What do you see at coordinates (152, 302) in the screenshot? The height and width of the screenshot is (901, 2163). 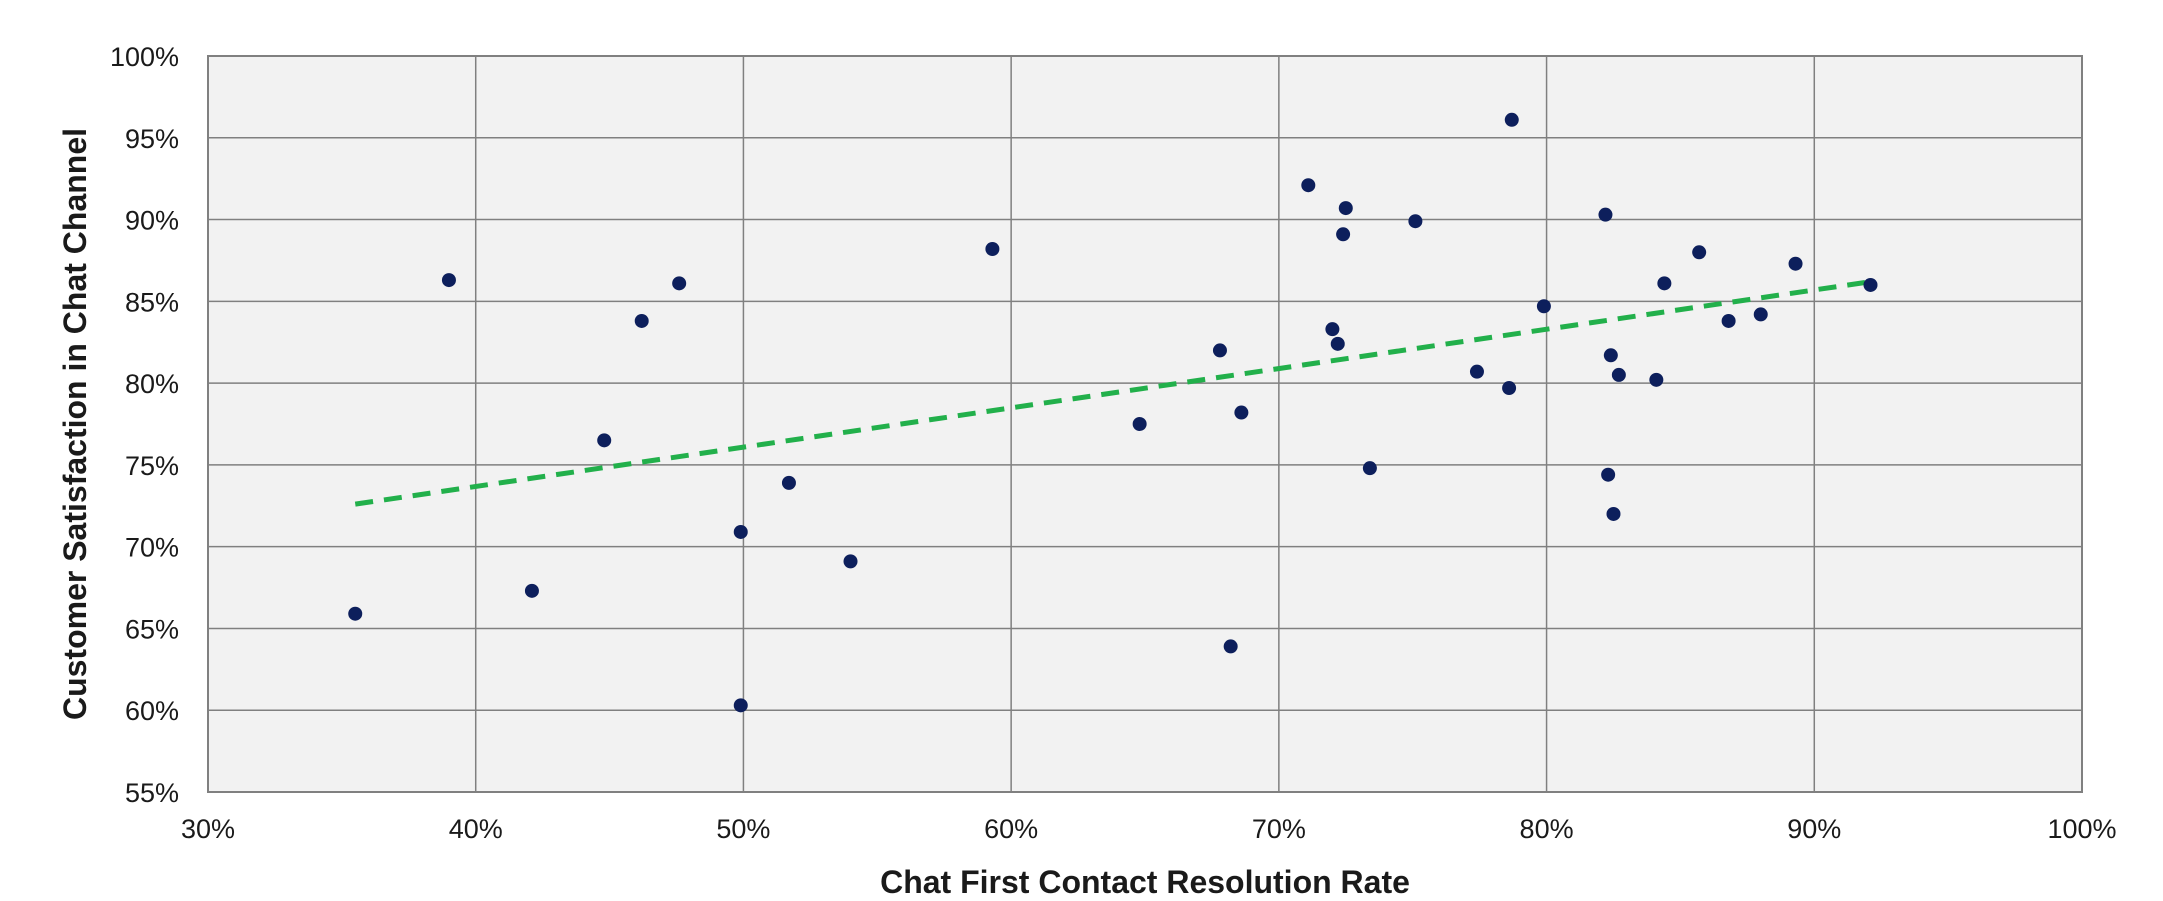 I see `y-tick-label: 85%` at bounding box center [152, 302].